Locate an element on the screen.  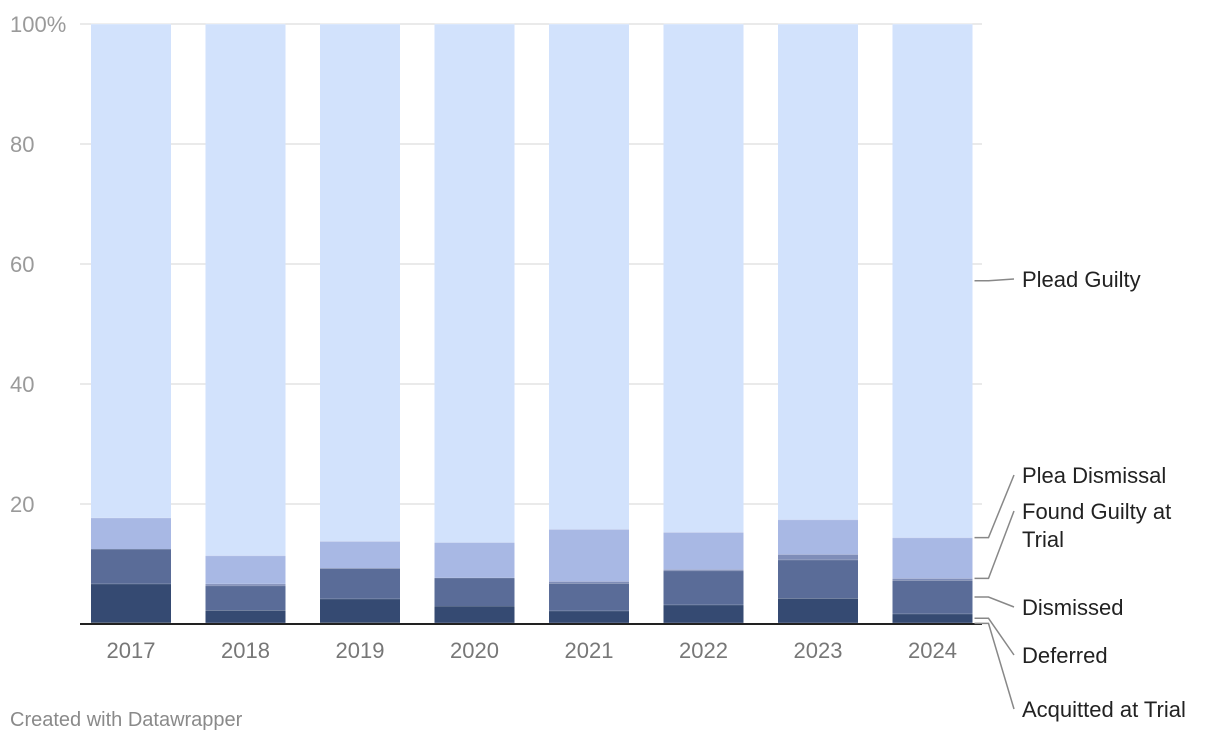
bar-segment-plead-guilty-2021 is located at coordinates (589, 277).